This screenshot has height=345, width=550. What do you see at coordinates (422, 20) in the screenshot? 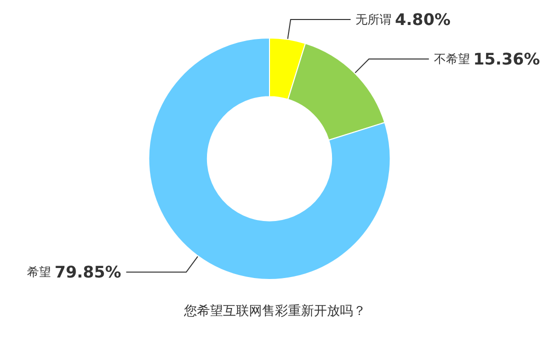
I see `data-label: 4.80%` at bounding box center [422, 20].